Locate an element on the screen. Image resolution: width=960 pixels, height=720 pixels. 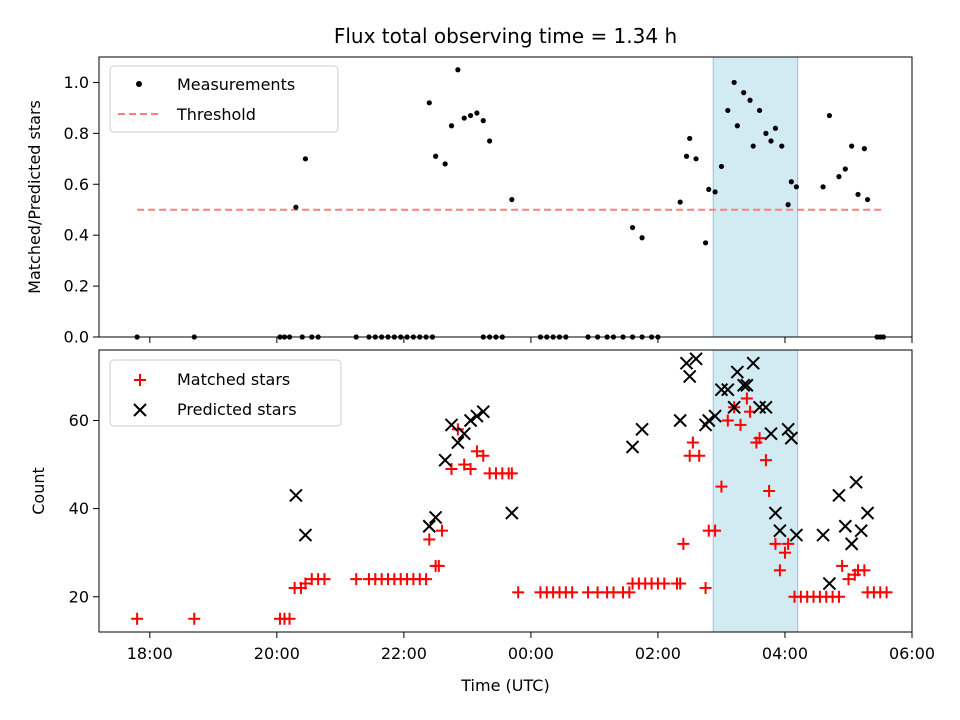
legend-matched-marker is located at coordinates (140, 380).